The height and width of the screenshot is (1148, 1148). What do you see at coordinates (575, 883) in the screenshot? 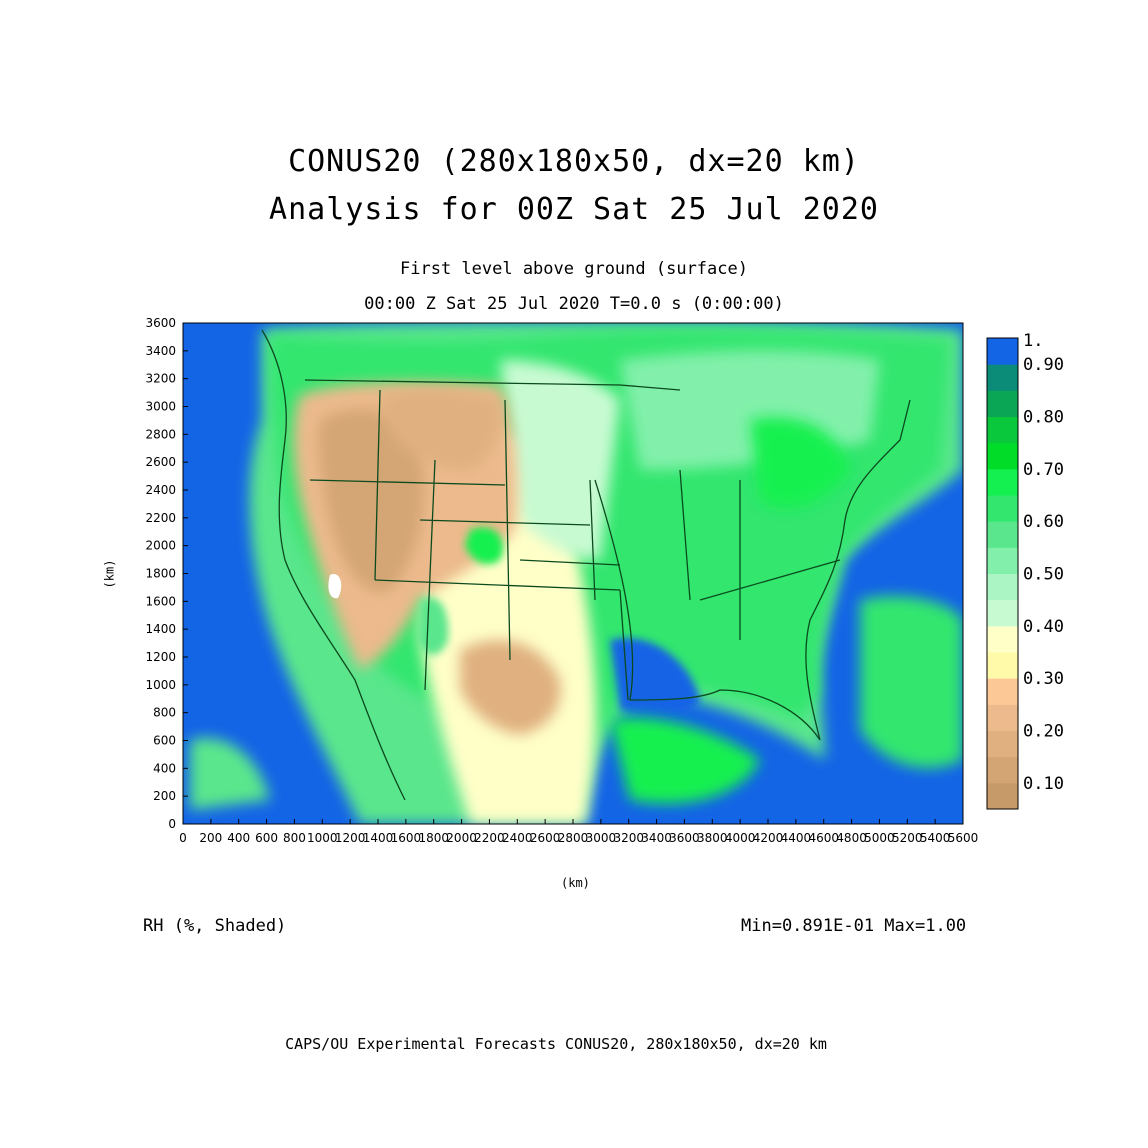
I see `x-axis-label: (km)` at bounding box center [575, 883].